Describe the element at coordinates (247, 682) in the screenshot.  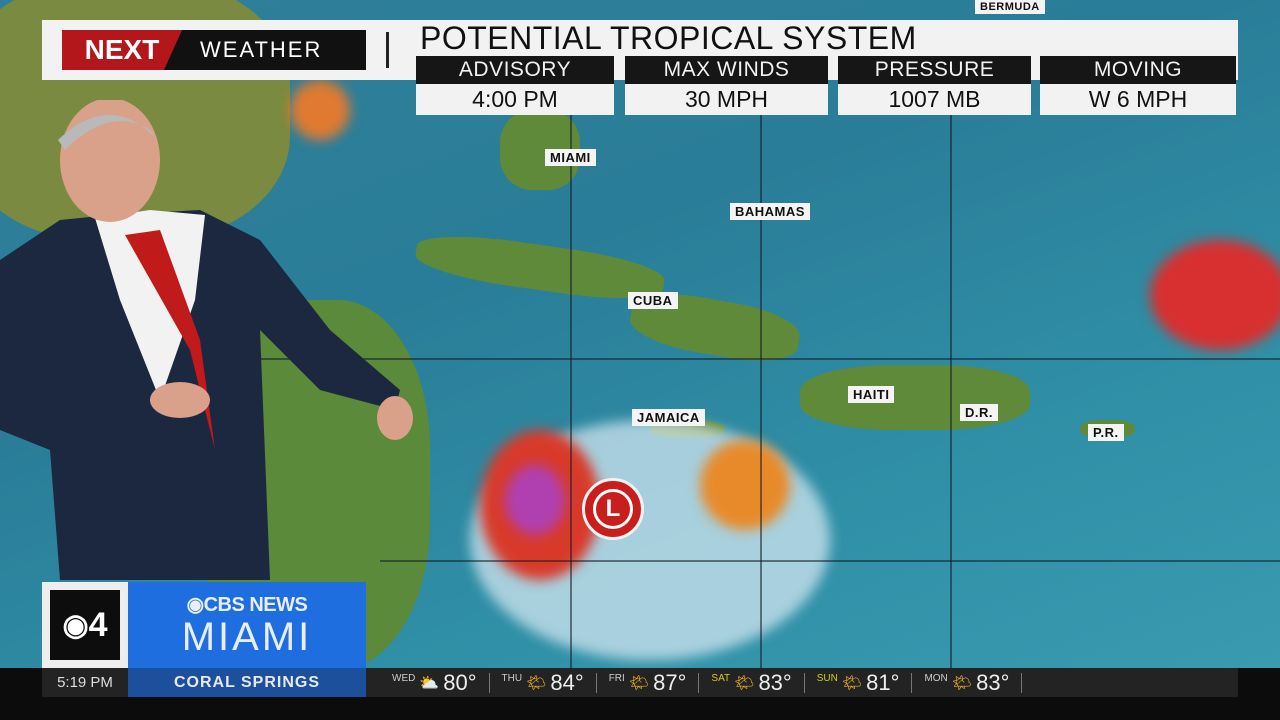
I see `location: CORAL SPRINGS` at that location.